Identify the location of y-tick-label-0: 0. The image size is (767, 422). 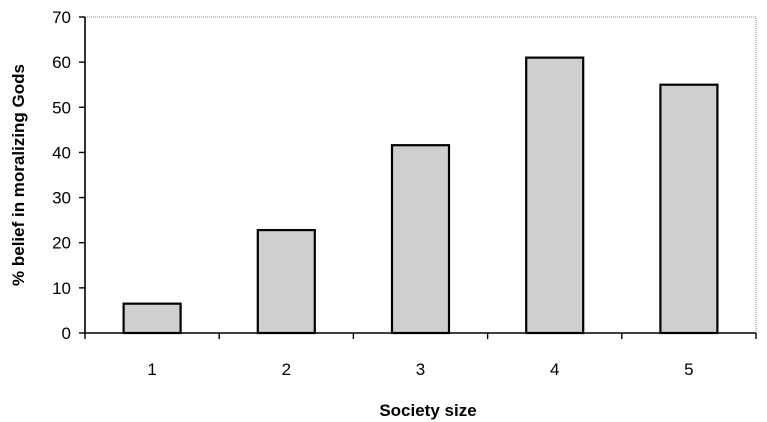
(66, 333).